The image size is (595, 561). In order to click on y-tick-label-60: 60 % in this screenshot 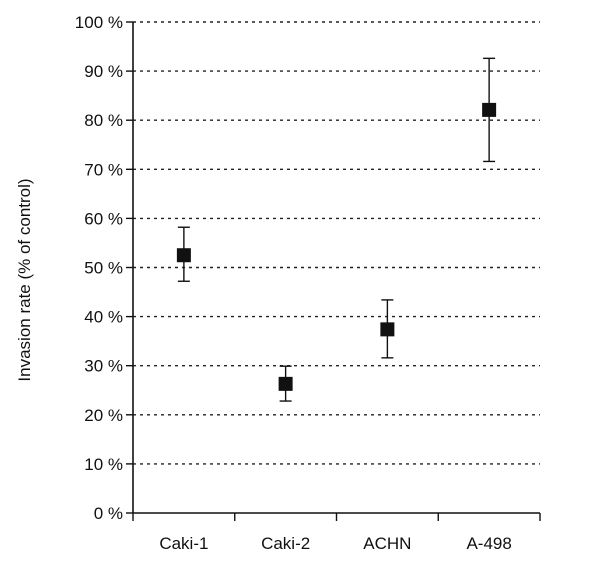, I will do `click(103, 218)`.